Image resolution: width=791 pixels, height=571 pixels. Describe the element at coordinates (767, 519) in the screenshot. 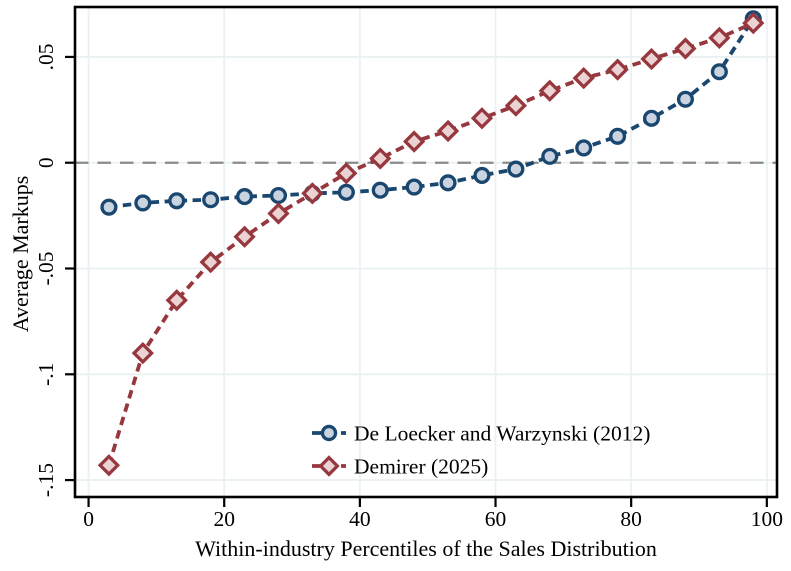

I see `x-tick-label: 100` at that location.